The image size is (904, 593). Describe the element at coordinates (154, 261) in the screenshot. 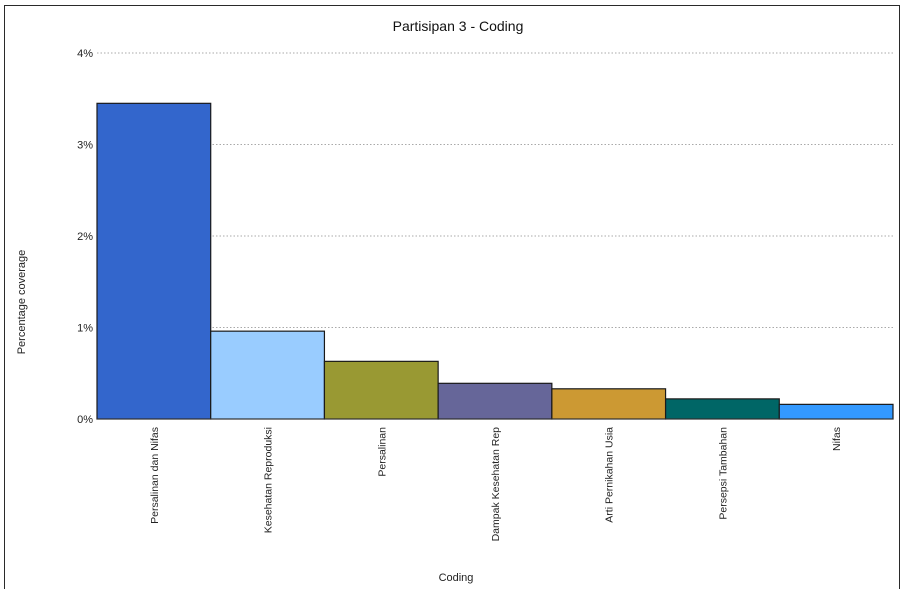

I see `bar-persalinan-dan-nifas` at that location.